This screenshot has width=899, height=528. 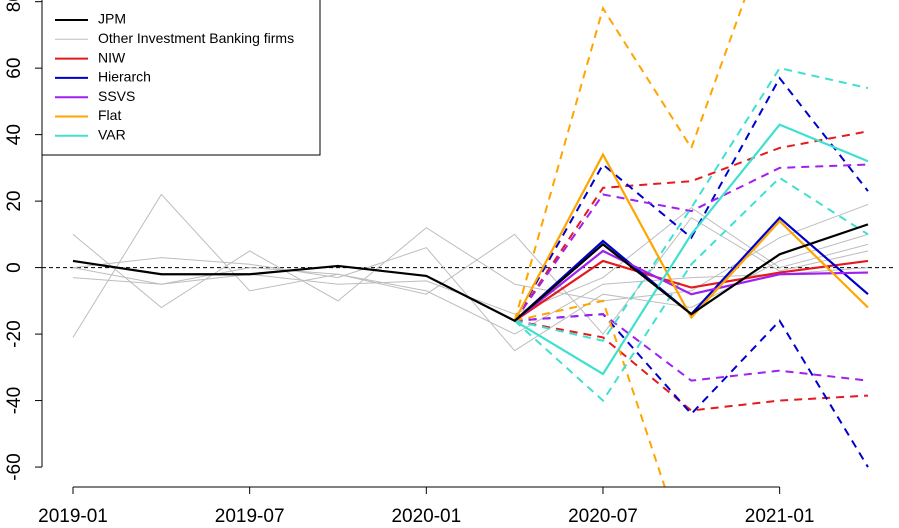 I want to click on y-tick-label: 0, so click(x=14, y=267).